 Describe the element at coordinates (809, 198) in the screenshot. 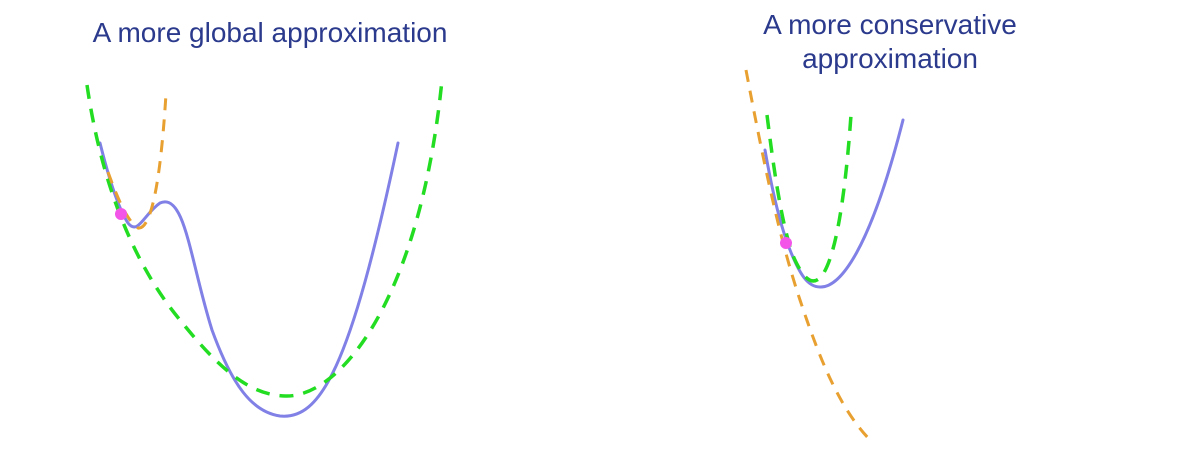

I see `global-approximation-curve-right` at that location.